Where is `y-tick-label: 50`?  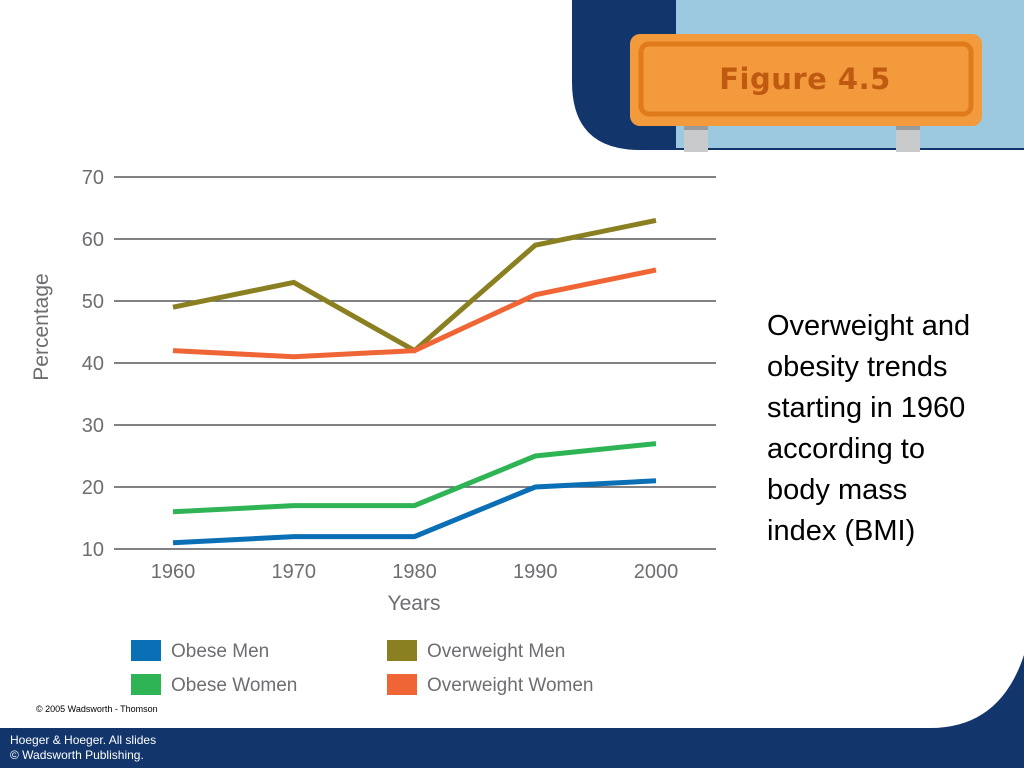
y-tick-label: 50 is located at coordinates (93, 302).